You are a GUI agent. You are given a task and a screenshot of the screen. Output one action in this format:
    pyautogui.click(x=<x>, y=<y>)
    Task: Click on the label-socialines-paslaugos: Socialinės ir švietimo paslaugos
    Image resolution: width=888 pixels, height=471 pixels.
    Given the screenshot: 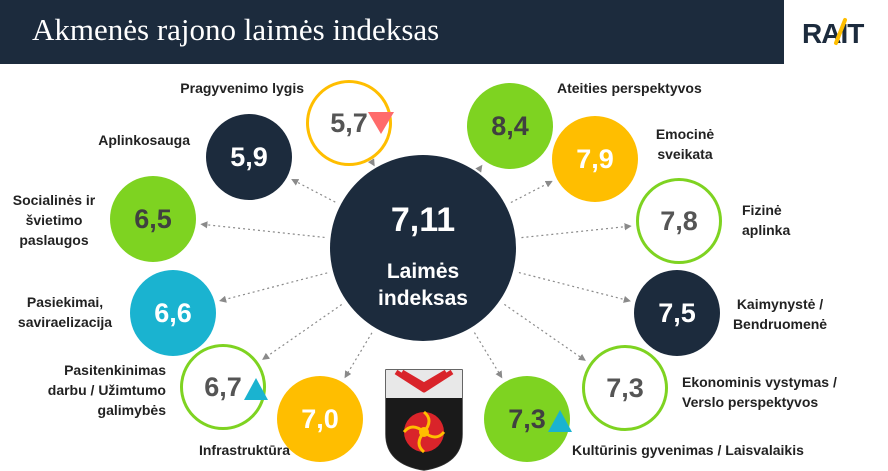 What is the action you would take?
    pyautogui.click(x=54, y=220)
    